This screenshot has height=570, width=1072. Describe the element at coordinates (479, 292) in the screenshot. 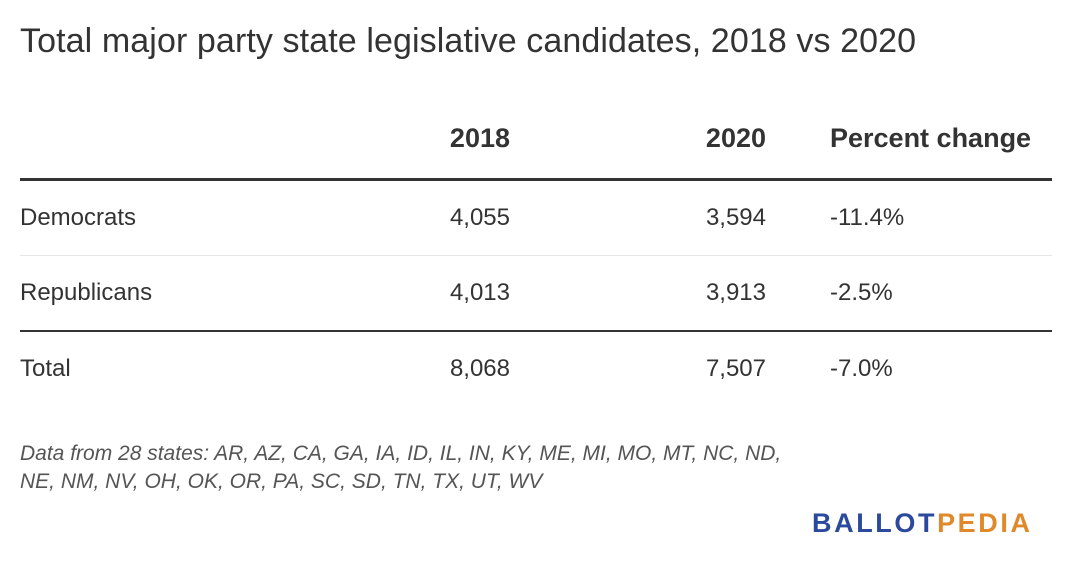

I see `value-2018: 4,013` at that location.